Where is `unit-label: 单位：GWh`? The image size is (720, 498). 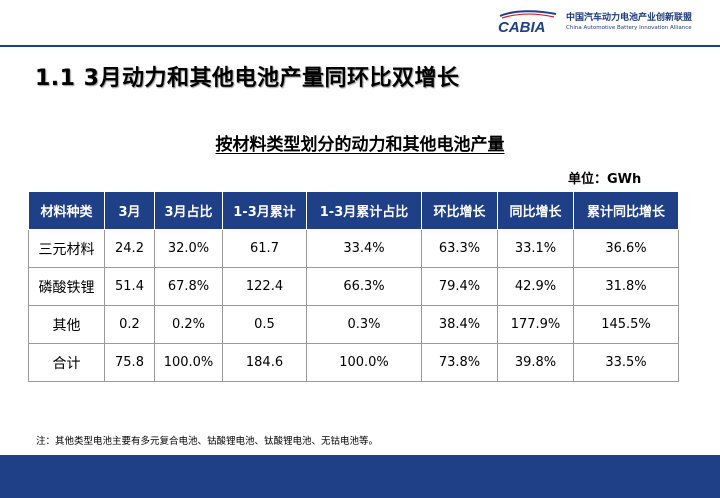 unit-label: 单位：GWh is located at coordinates (605, 179).